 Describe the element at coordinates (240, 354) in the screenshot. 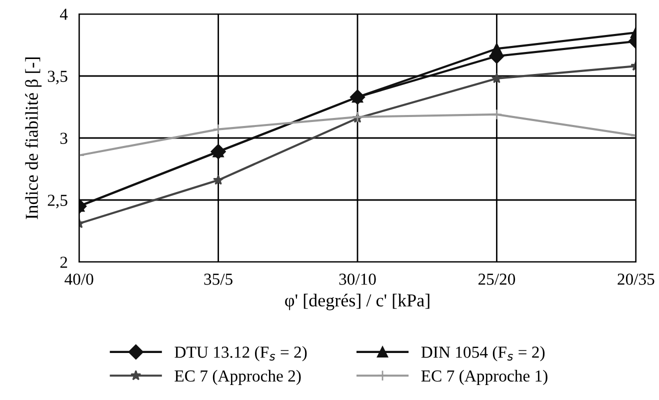

I see `legend-label: DTU 13.12 (F$_{s}$ = 2)` at that location.